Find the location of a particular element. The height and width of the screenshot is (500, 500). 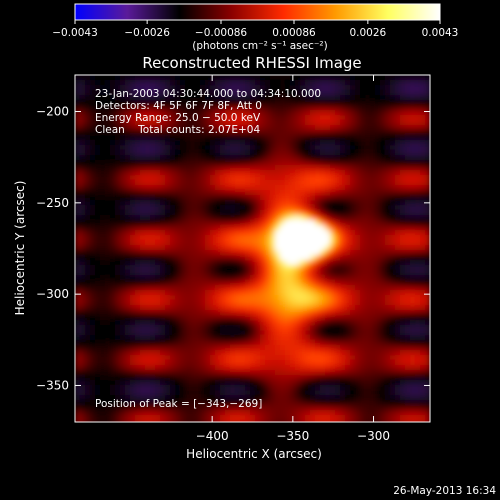

detectors-text: Detectors: 4F 5F 6F 7F 8F, Att 0 is located at coordinates (178, 106).